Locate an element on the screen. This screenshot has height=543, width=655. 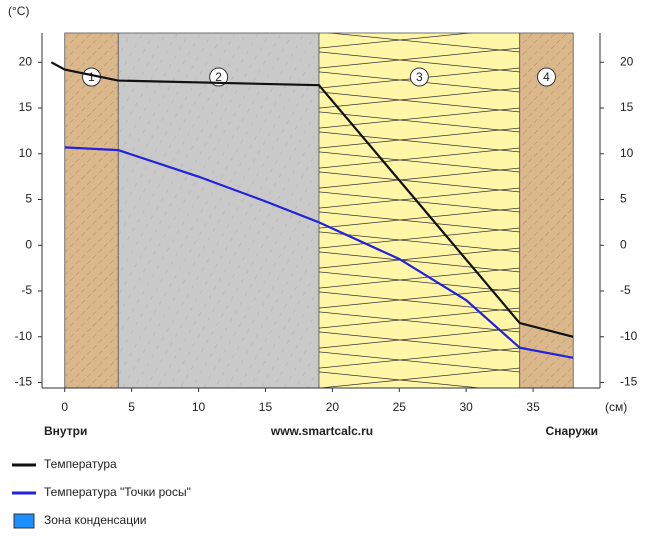
y-tick-label: 0 is located at coordinates (28, 244).